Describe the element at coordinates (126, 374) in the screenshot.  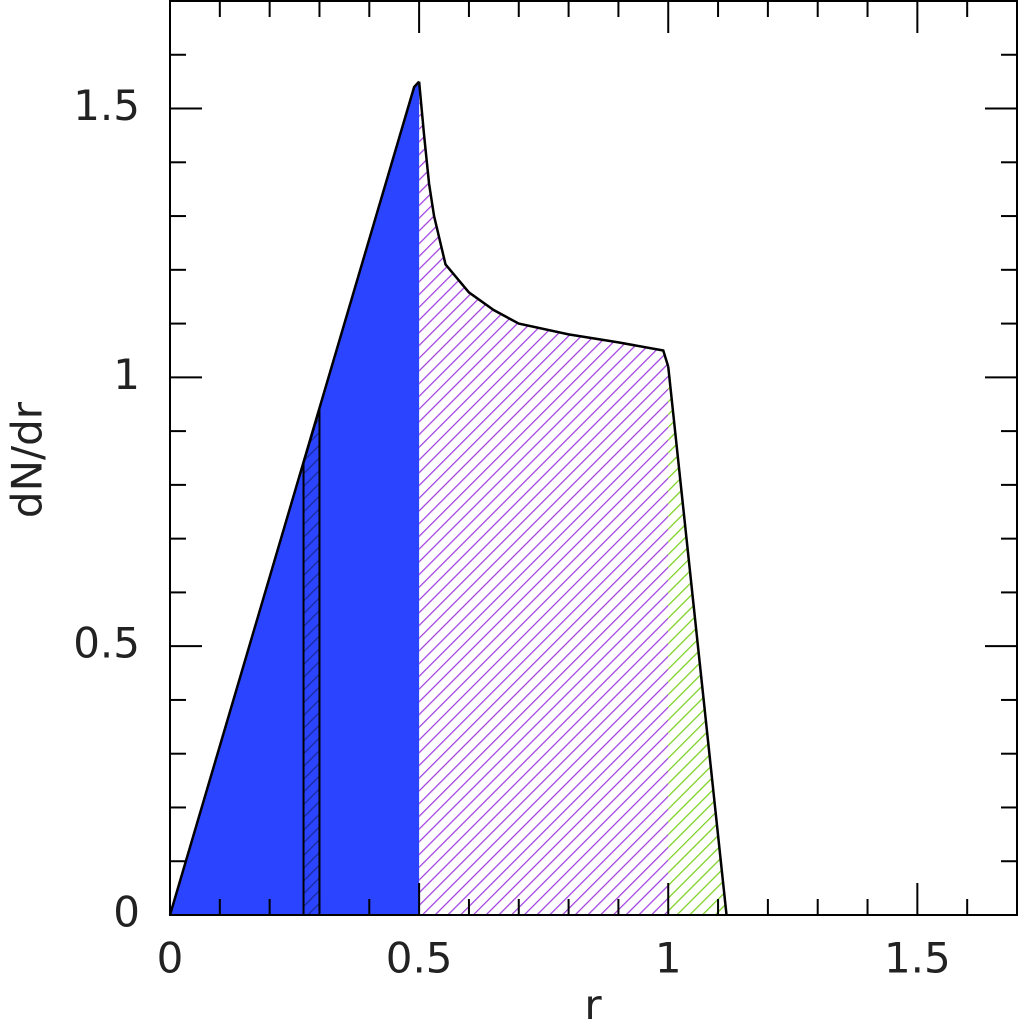
I see `y-tick-label: 1` at that location.